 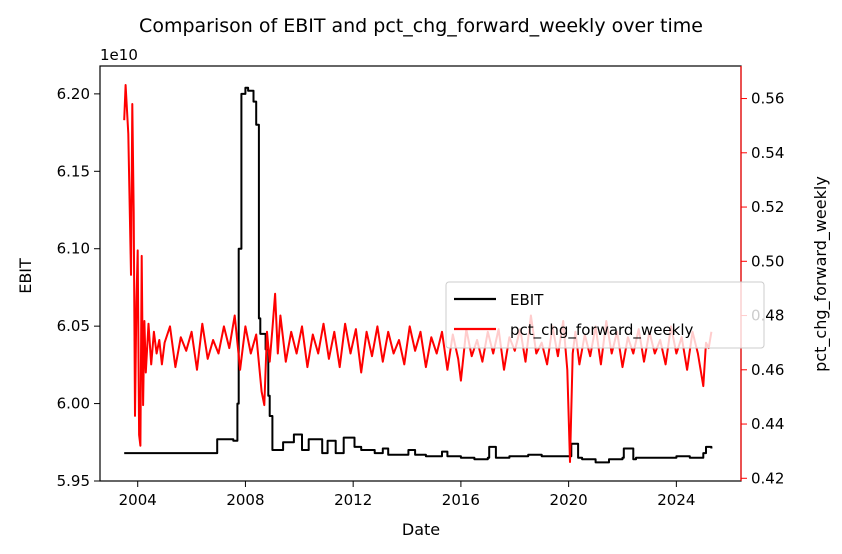 What do you see at coordinates (767, 261) in the screenshot?
I see `right-tick-label: 0.50` at bounding box center [767, 261].